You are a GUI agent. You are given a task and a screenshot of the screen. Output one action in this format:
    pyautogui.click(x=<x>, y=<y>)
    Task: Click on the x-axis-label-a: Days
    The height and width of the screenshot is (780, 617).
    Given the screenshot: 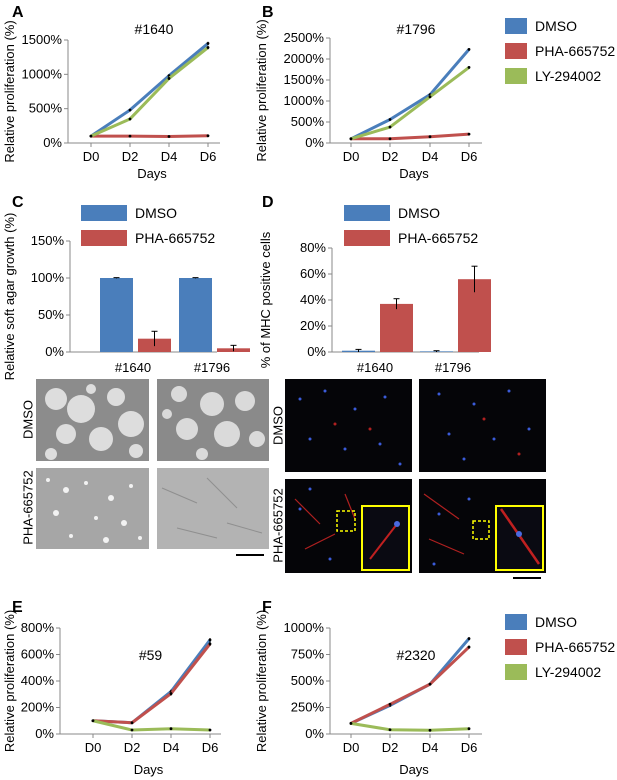 What is the action you would take?
    pyautogui.click(x=152, y=173)
    